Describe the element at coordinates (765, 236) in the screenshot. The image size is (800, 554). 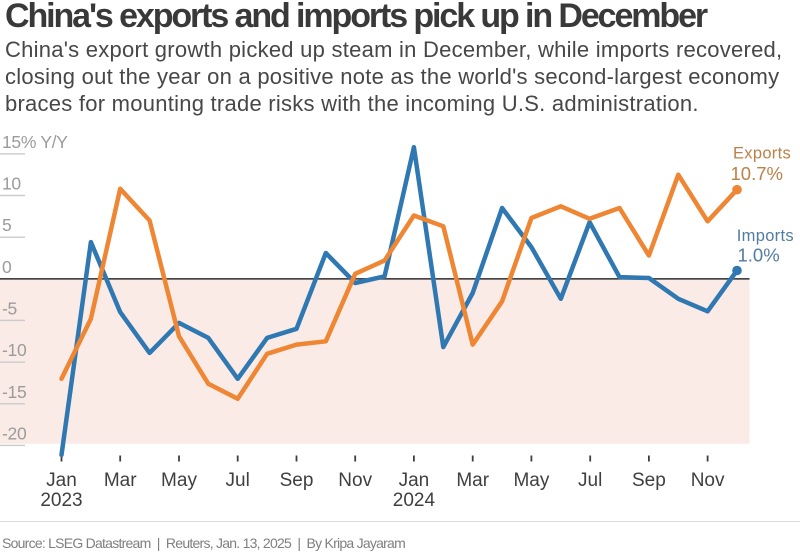
I see `svg-text: Imports` at that location.